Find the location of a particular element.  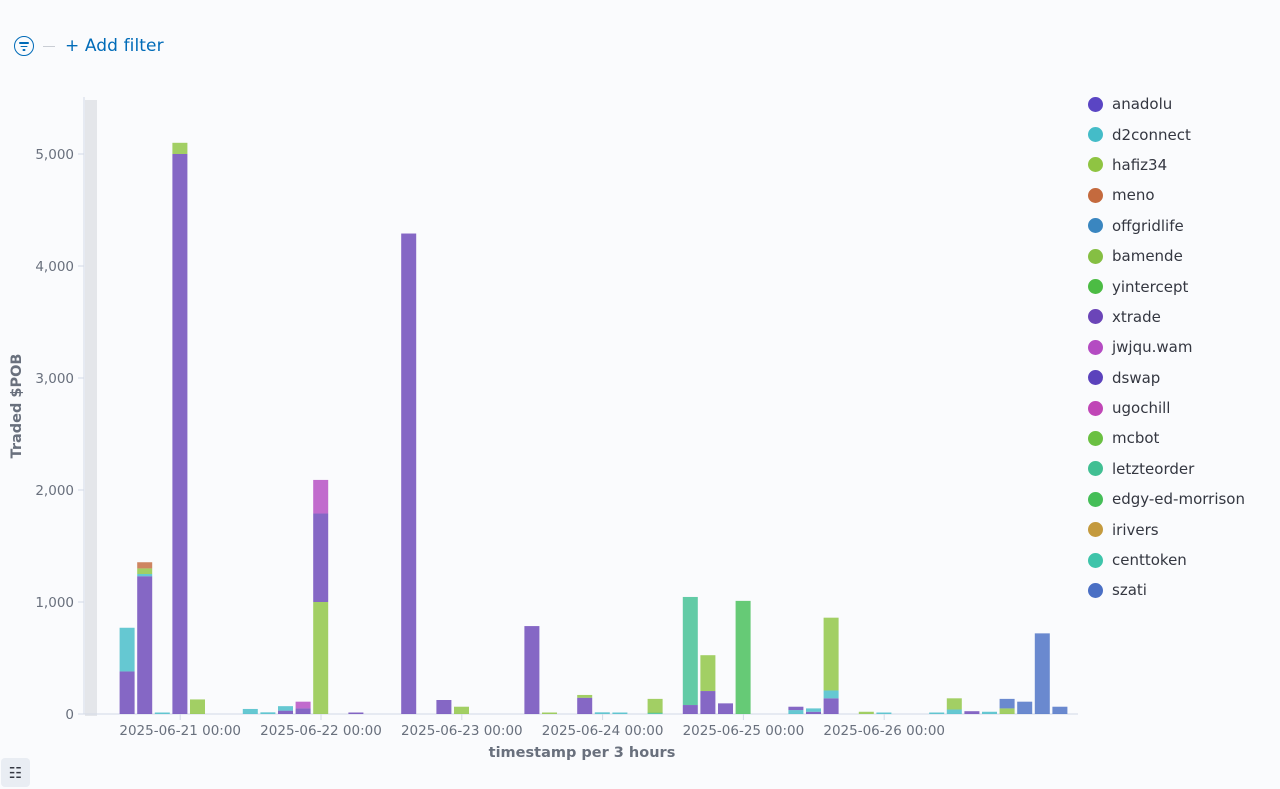

x-tick-label: 2025-06-22 00:00 is located at coordinates (321, 731).